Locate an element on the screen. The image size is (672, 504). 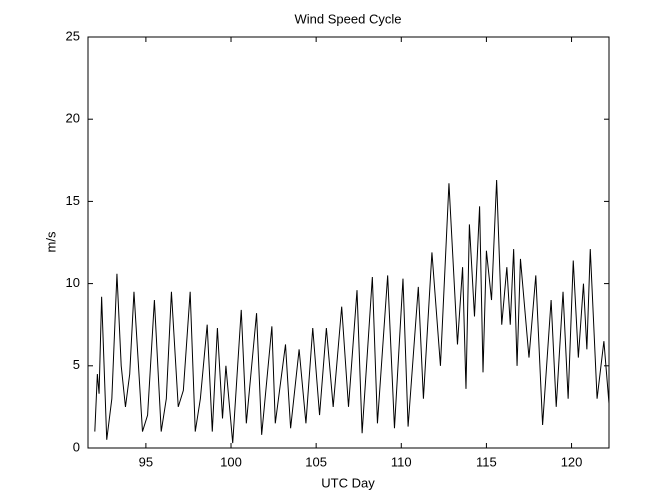
y-tick-label: 25 is located at coordinates (73, 35).